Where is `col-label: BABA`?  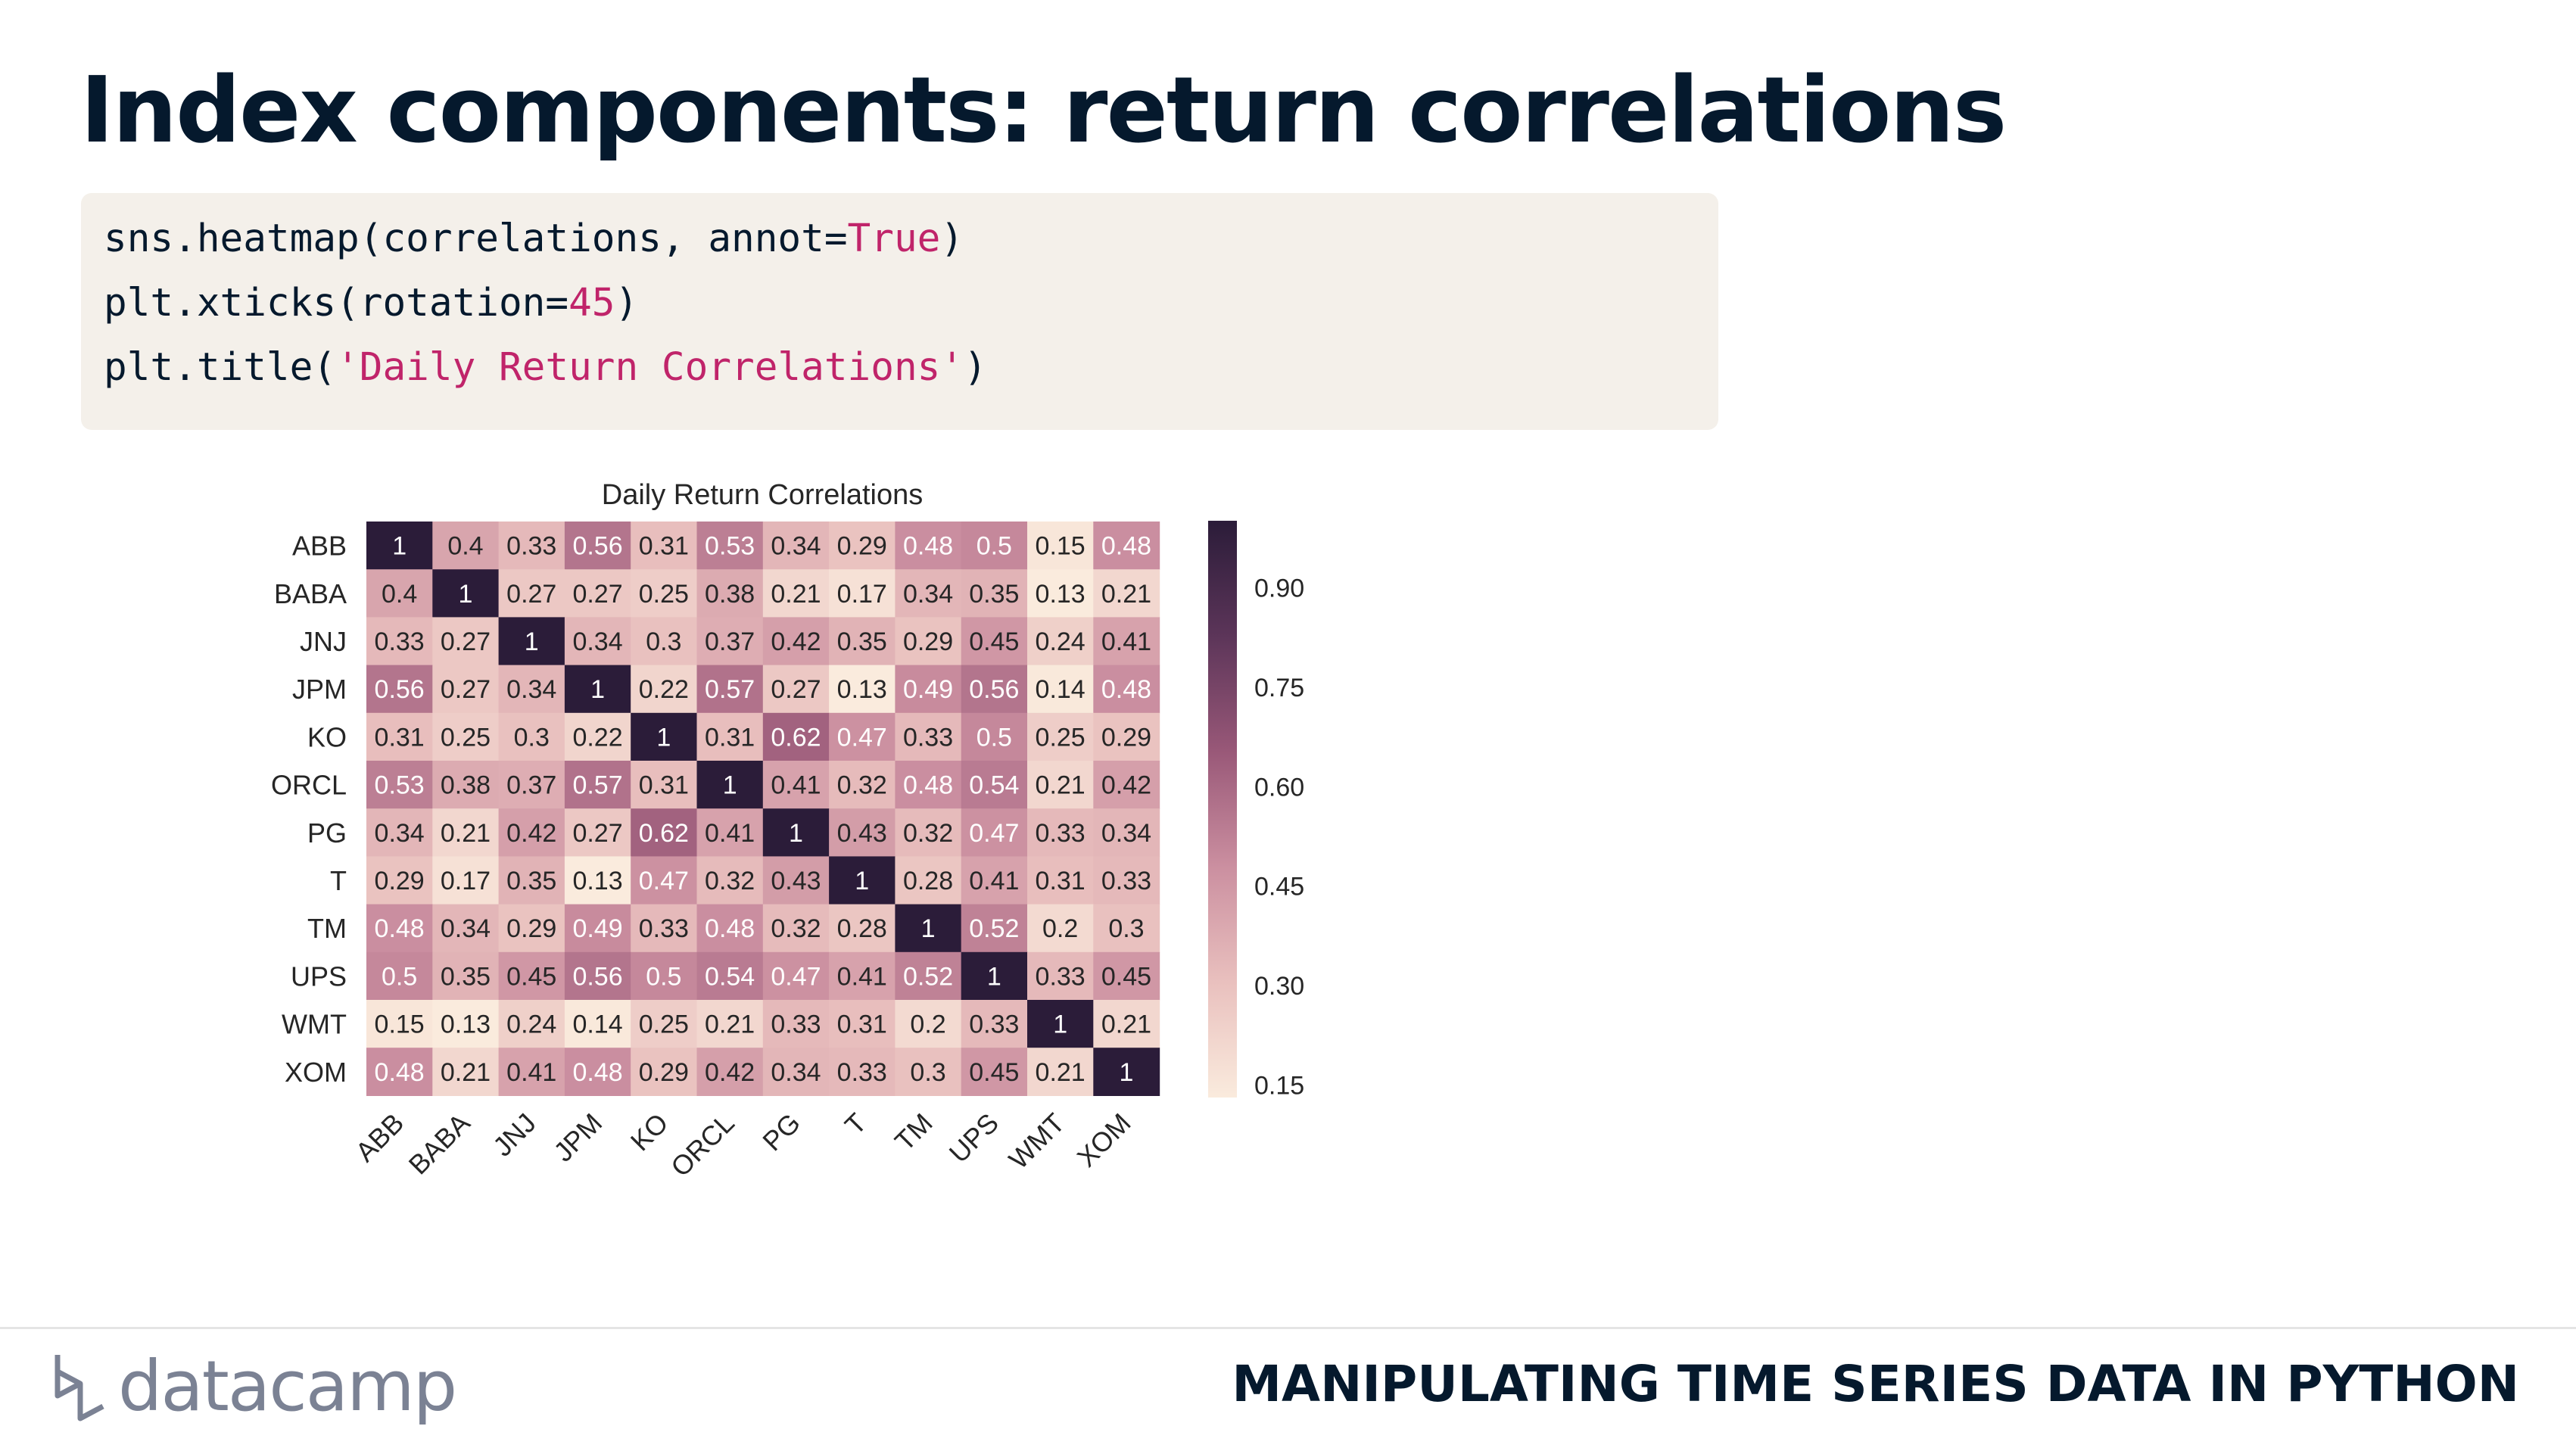
col-label: BABA is located at coordinates (439, 1144).